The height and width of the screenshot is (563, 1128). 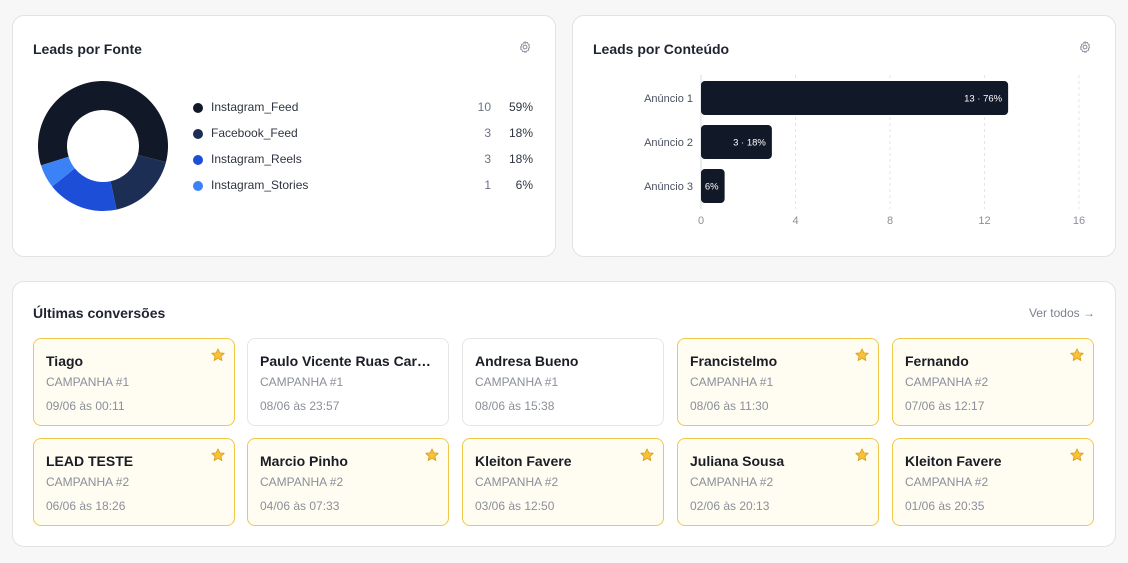 I want to click on x-tick-label: 12, so click(x=984, y=221).